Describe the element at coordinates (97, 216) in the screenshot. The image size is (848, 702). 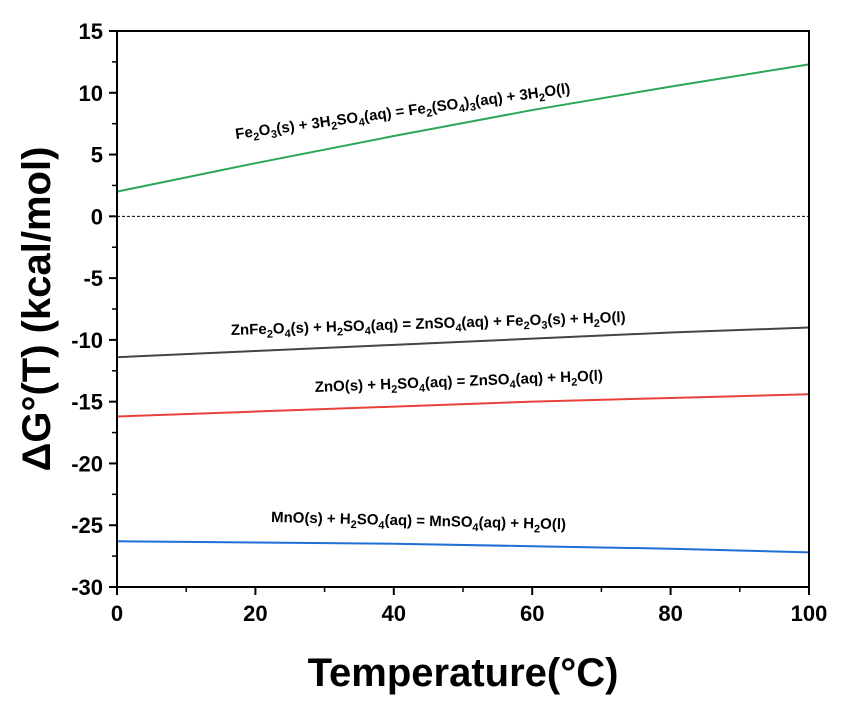
I see `y-tick-label: 0` at that location.